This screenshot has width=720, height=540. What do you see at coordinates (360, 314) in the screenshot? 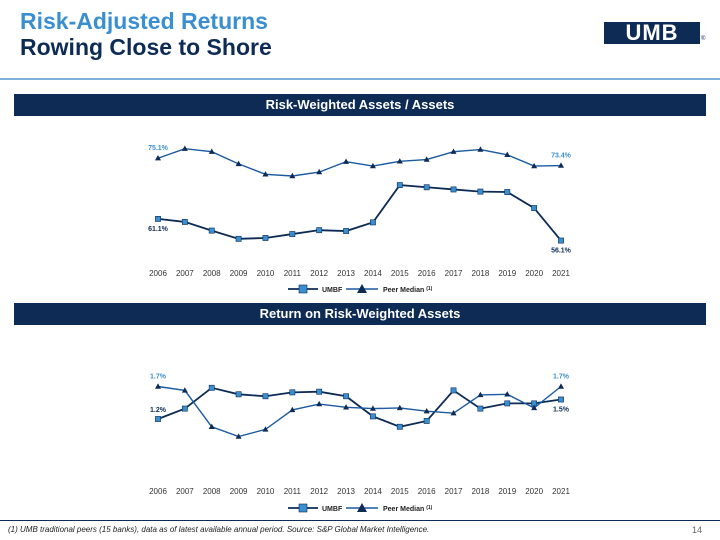
I see `chart-2-title-band: Return on Risk-Weighted Assets` at bounding box center [360, 314].